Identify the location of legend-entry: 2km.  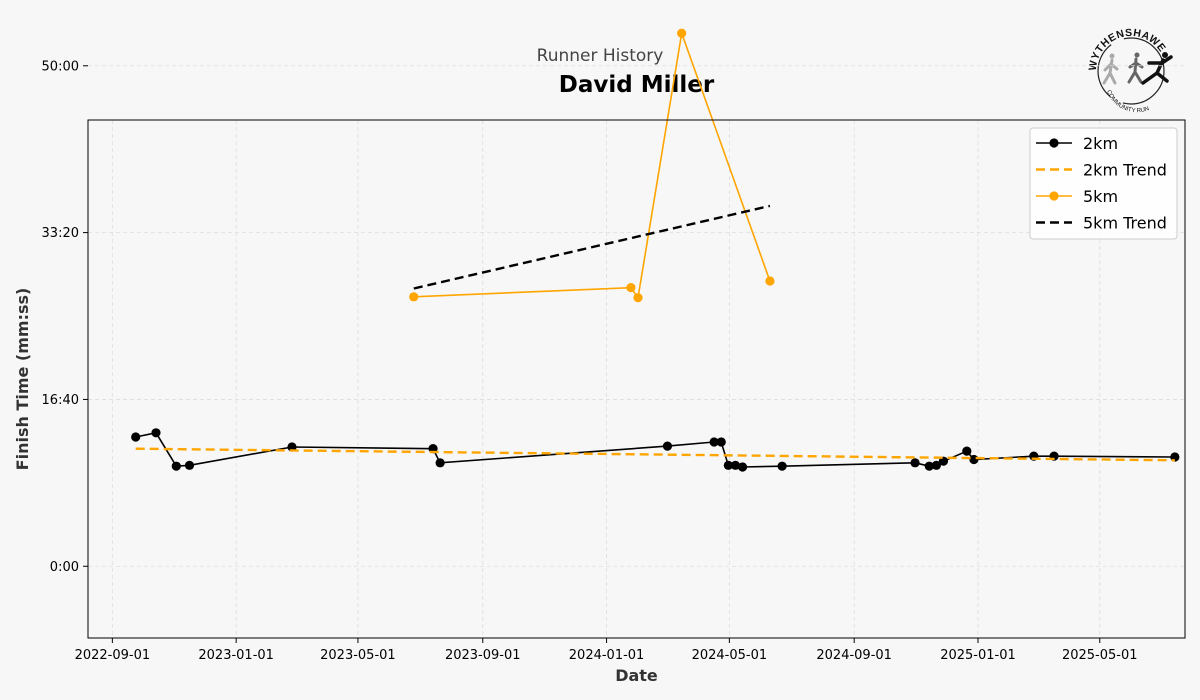
(1077, 143).